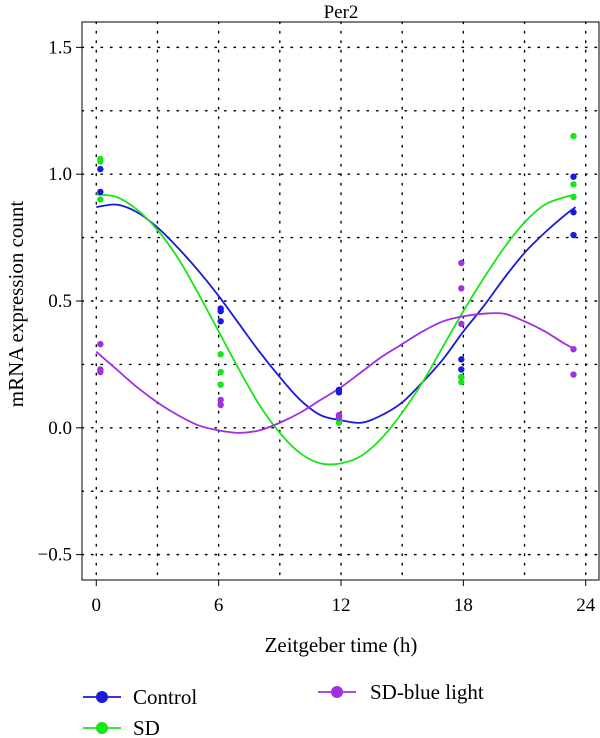  I want to click on y-axis-title: mRNA expression count, so click(16, 304).